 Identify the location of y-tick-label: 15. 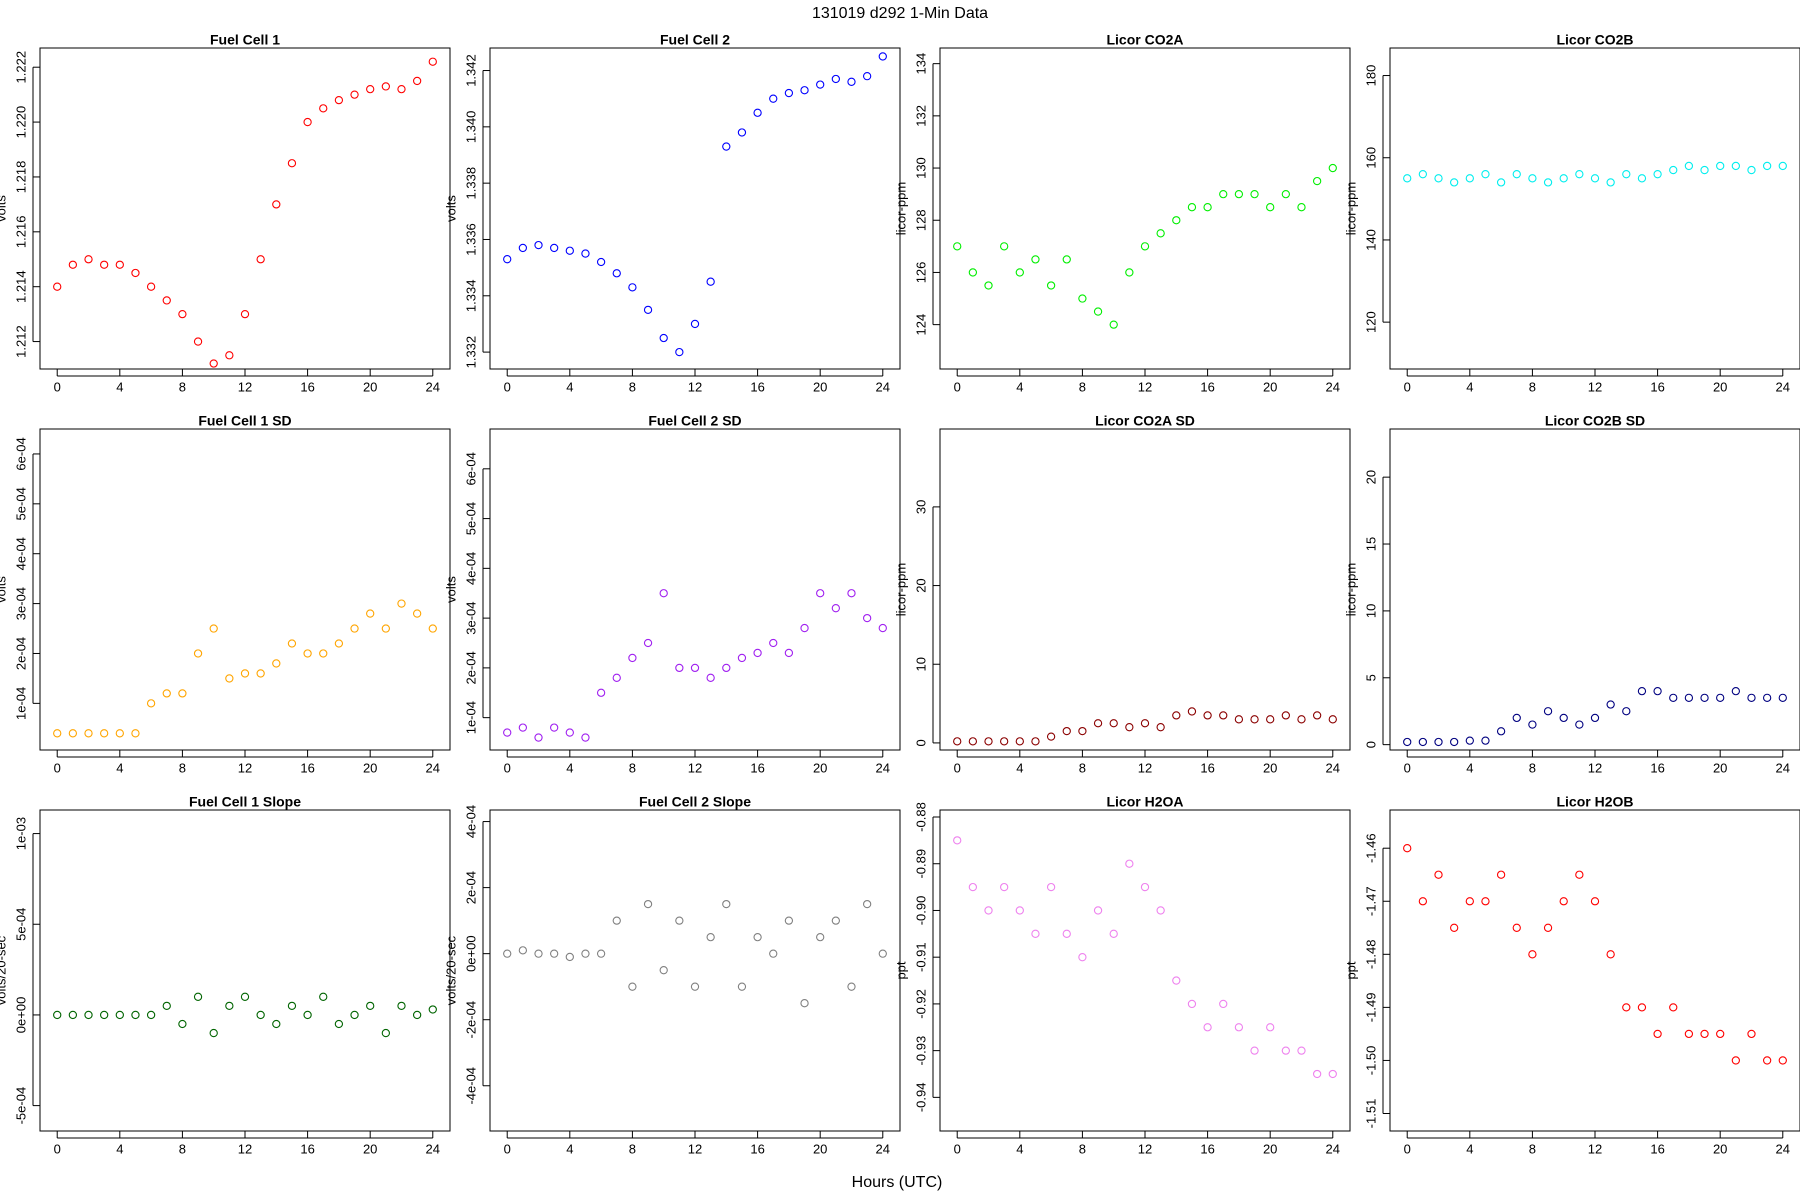
(1370, 544).